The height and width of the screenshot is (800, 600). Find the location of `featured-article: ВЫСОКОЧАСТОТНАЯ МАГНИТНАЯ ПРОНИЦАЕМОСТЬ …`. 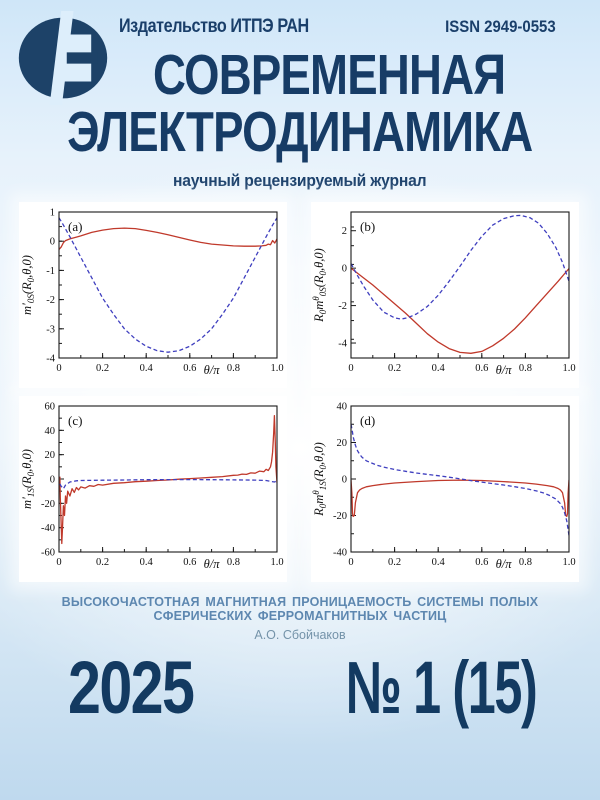

featured-article: ВЫСОКОЧАСТОТНАЯ МАГНИТНАЯ ПРОНИЦАЕМОСТЬ … is located at coordinates (300, 618).